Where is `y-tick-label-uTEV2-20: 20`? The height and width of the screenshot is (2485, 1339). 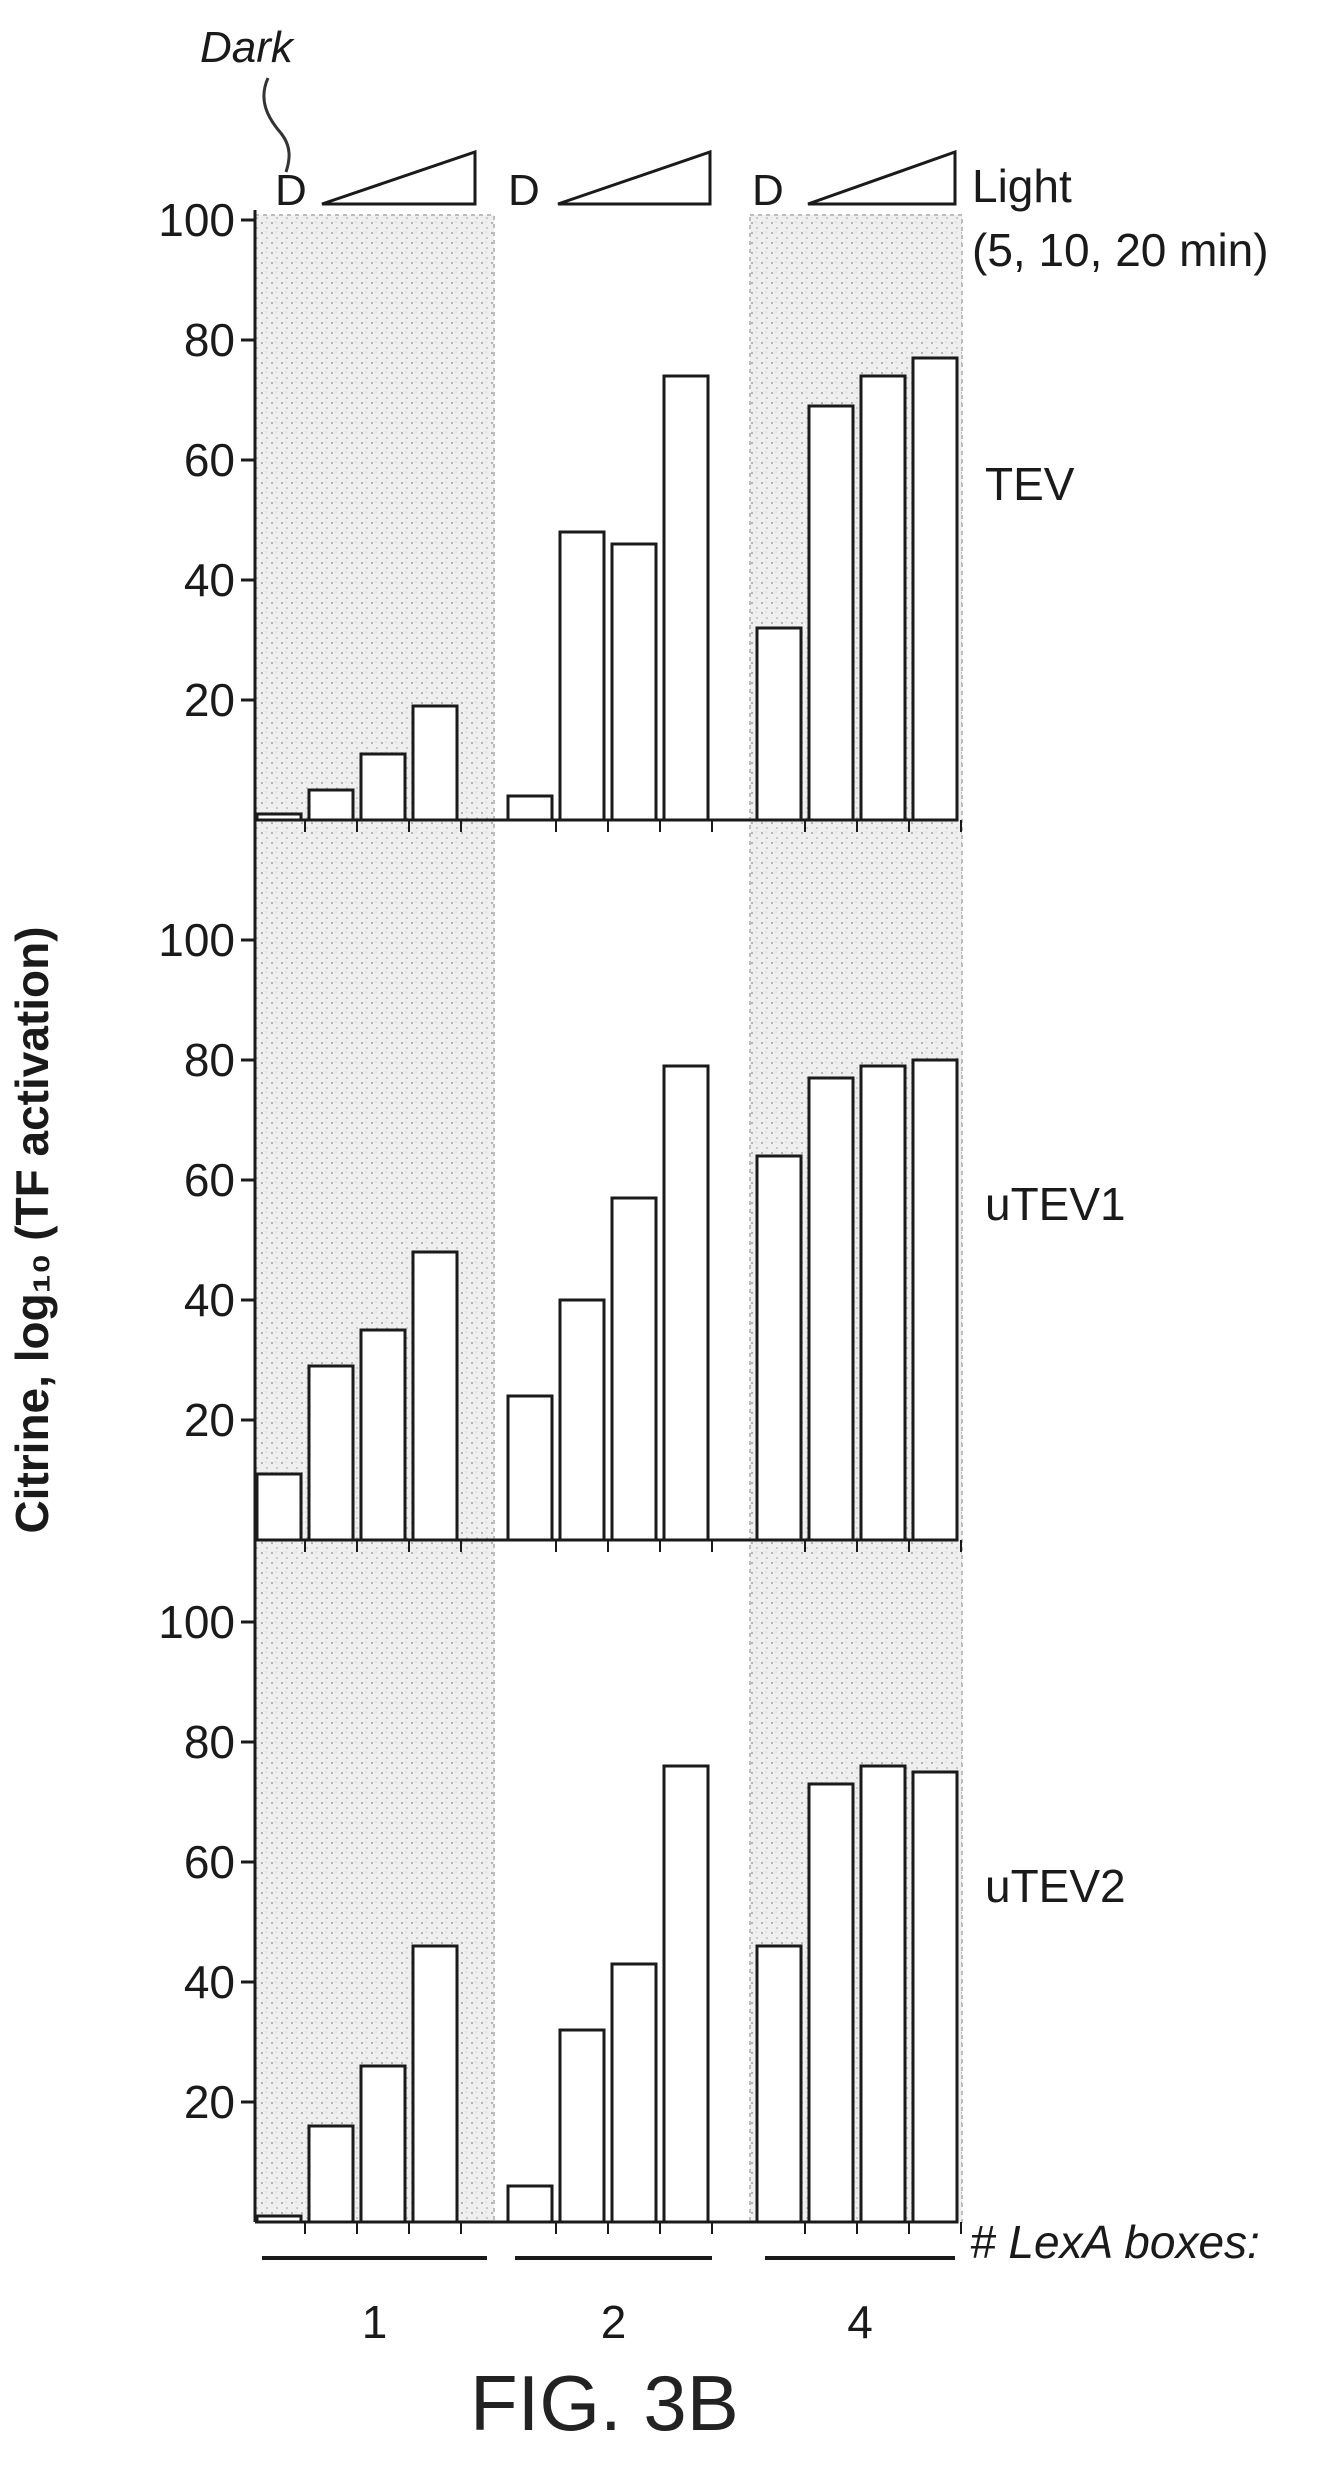
y-tick-label-uTEV2-20: 20 is located at coordinates (209, 2102).